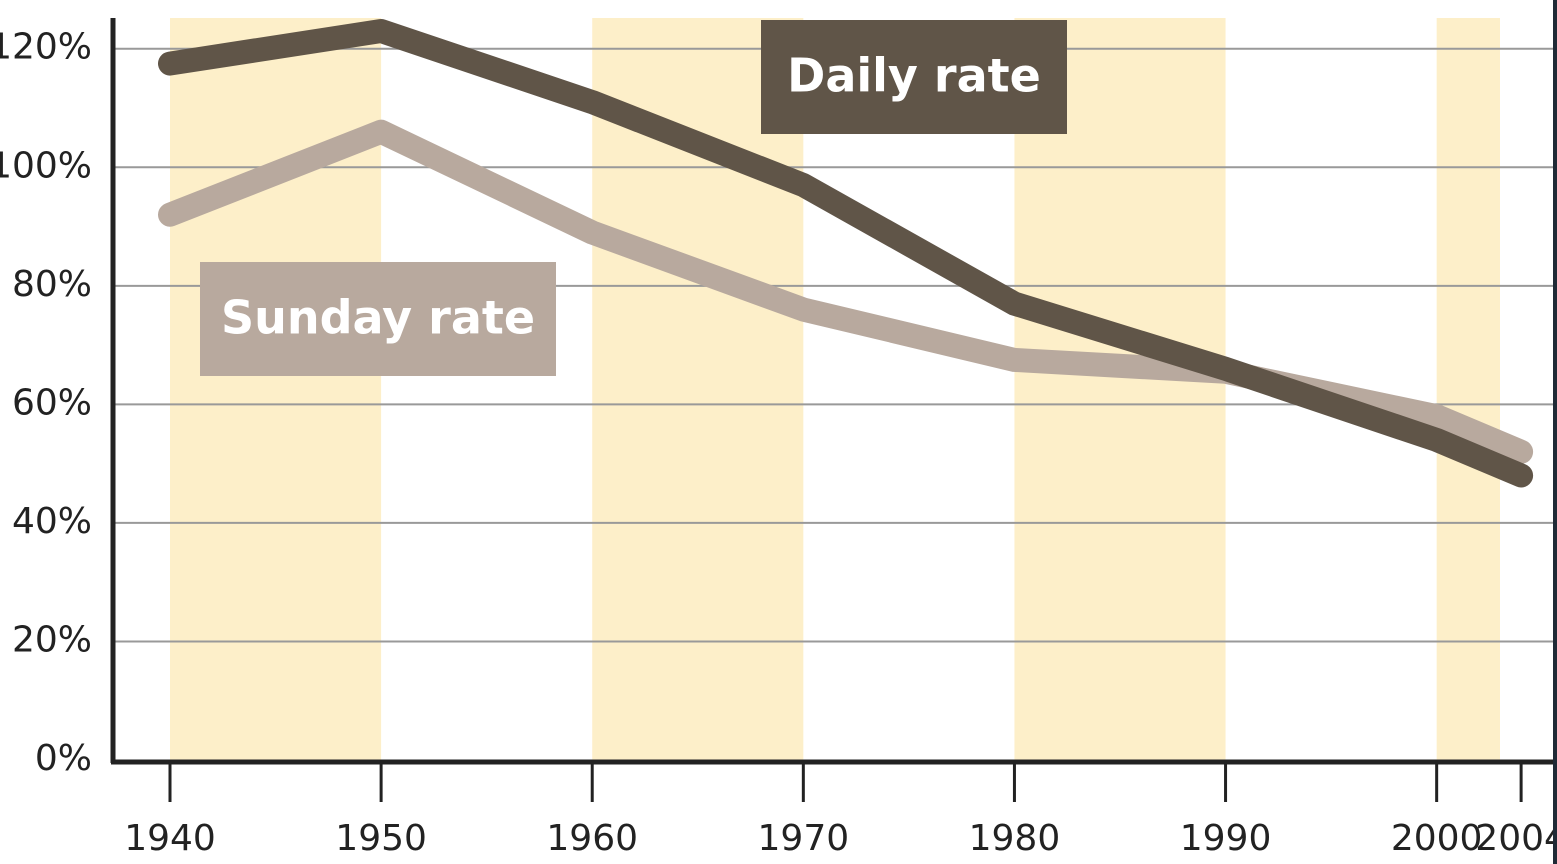  What do you see at coordinates (52, 402) in the screenshot?
I see `y-tick-label: 60%` at bounding box center [52, 402].